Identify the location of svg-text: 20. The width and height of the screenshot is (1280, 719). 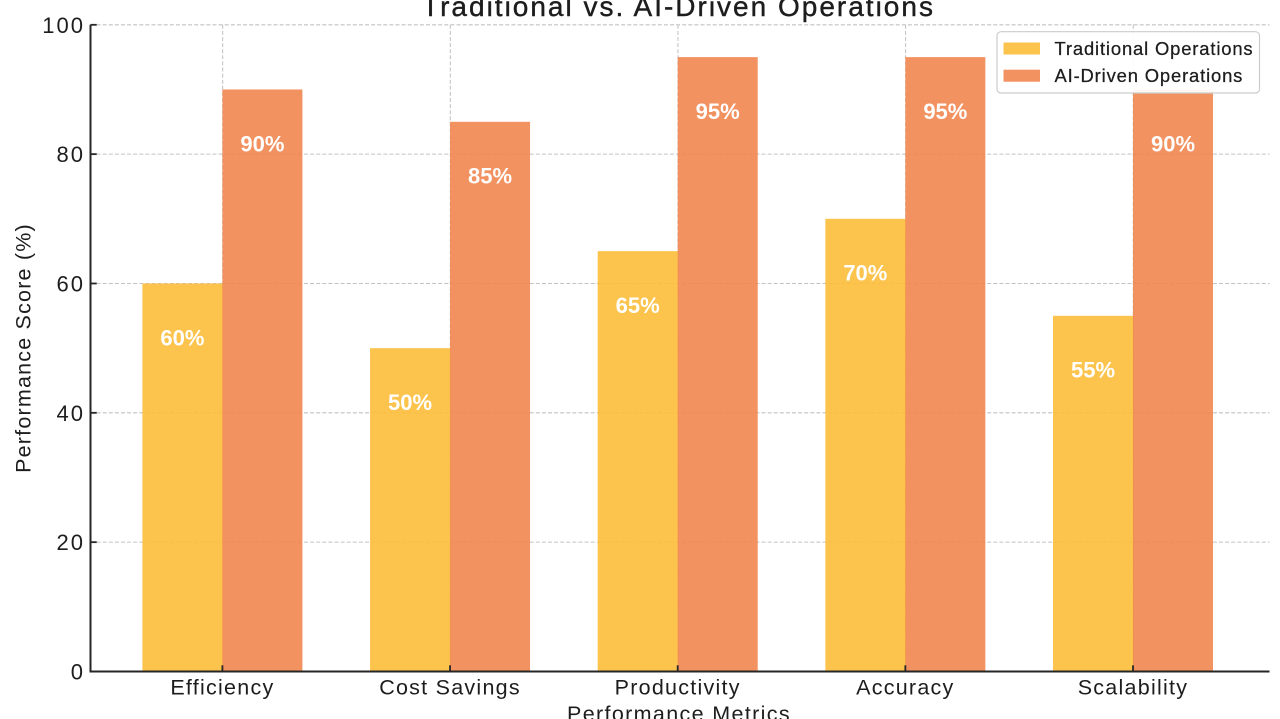
(71, 542).